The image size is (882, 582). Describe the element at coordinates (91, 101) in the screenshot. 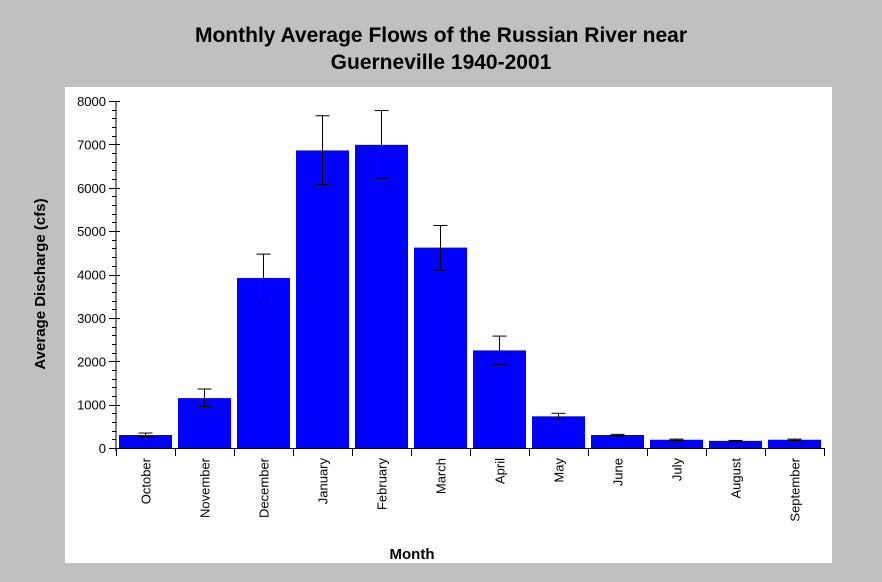

I see `y-tick-label: 8000` at that location.